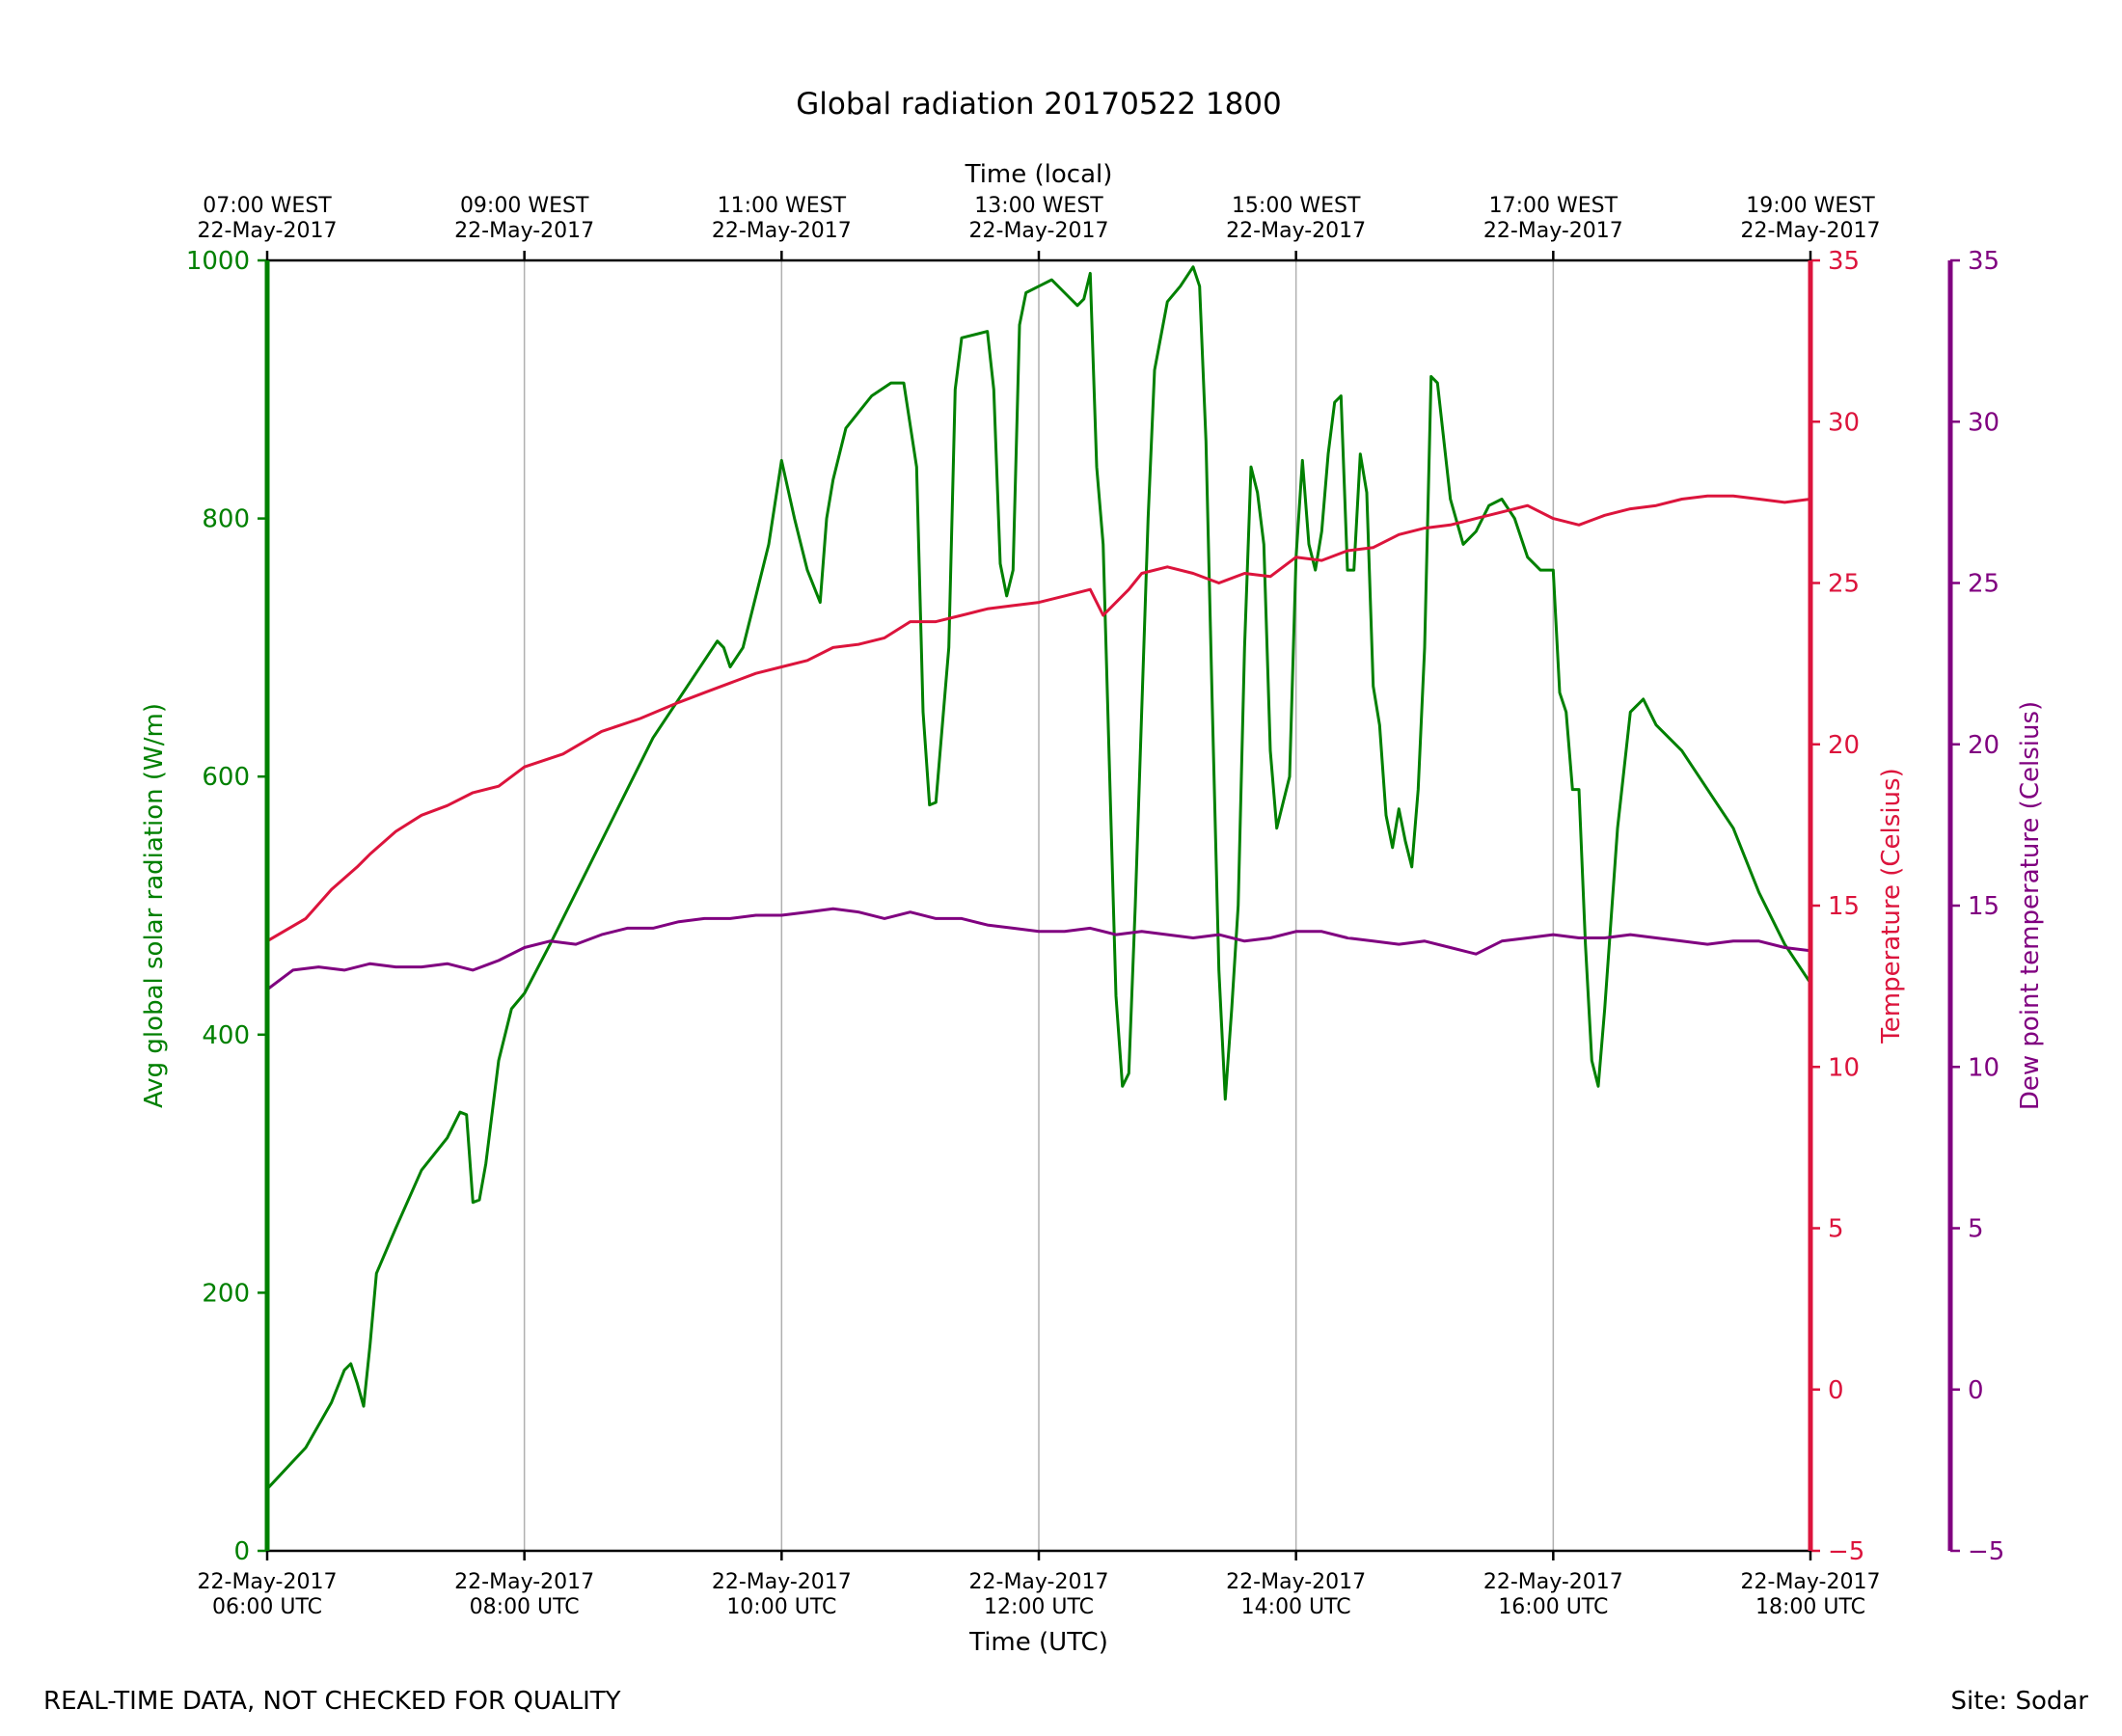  What do you see at coordinates (1986, 1551) in the screenshot?
I see `y-right2-tick-label-0: −5` at bounding box center [1986, 1551].